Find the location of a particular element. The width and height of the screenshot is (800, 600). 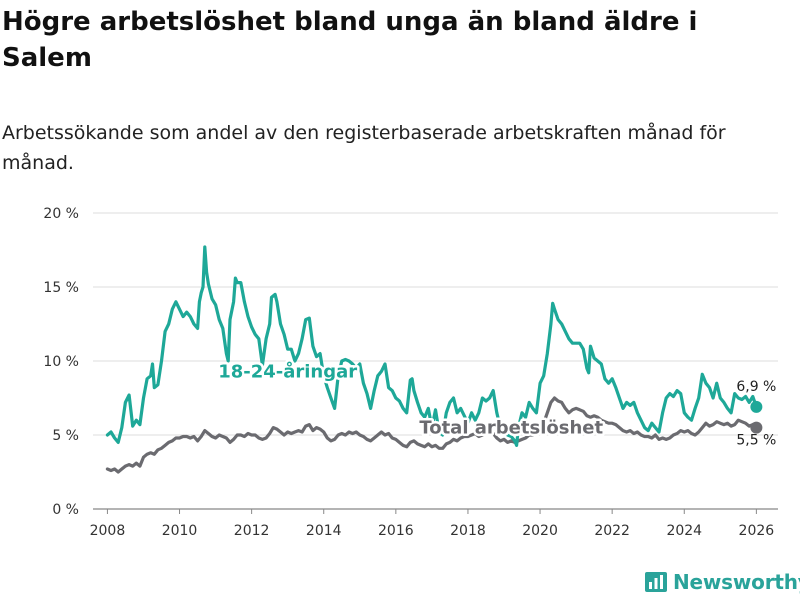

series-line-total is located at coordinates (431, 435).